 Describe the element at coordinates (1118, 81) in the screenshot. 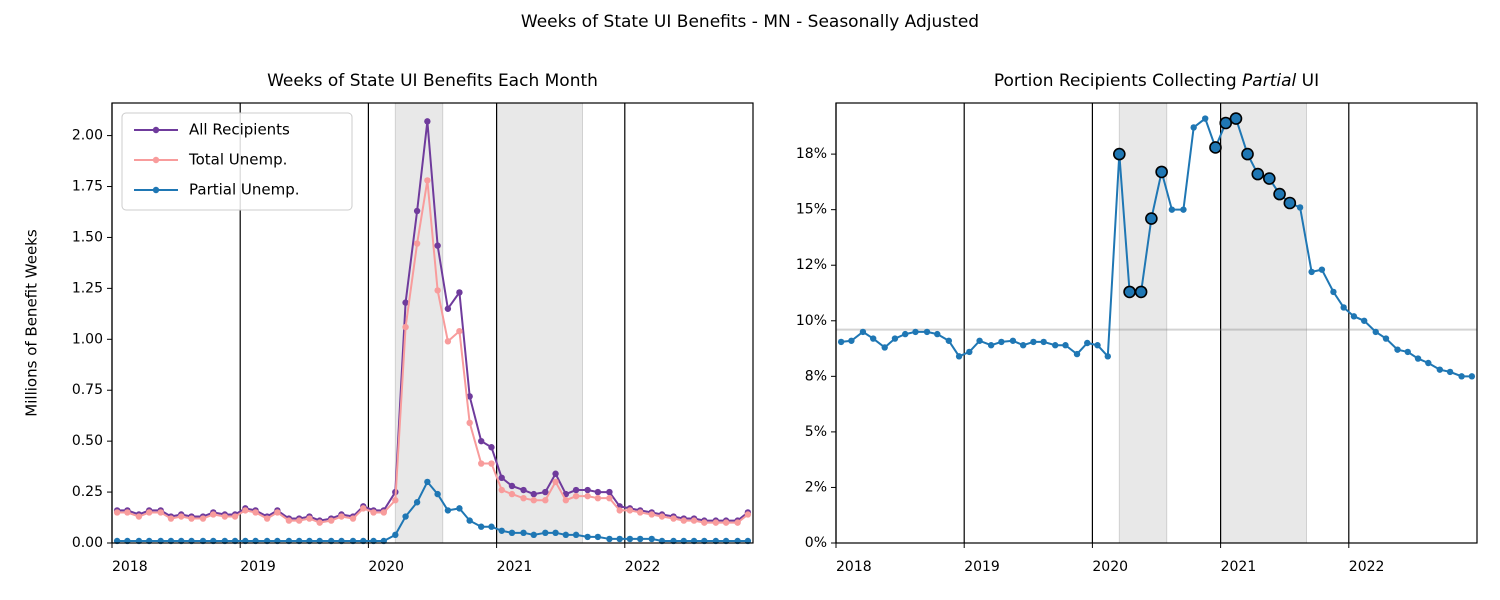

I see `title-part: Portion Recipients Collecting` at that location.